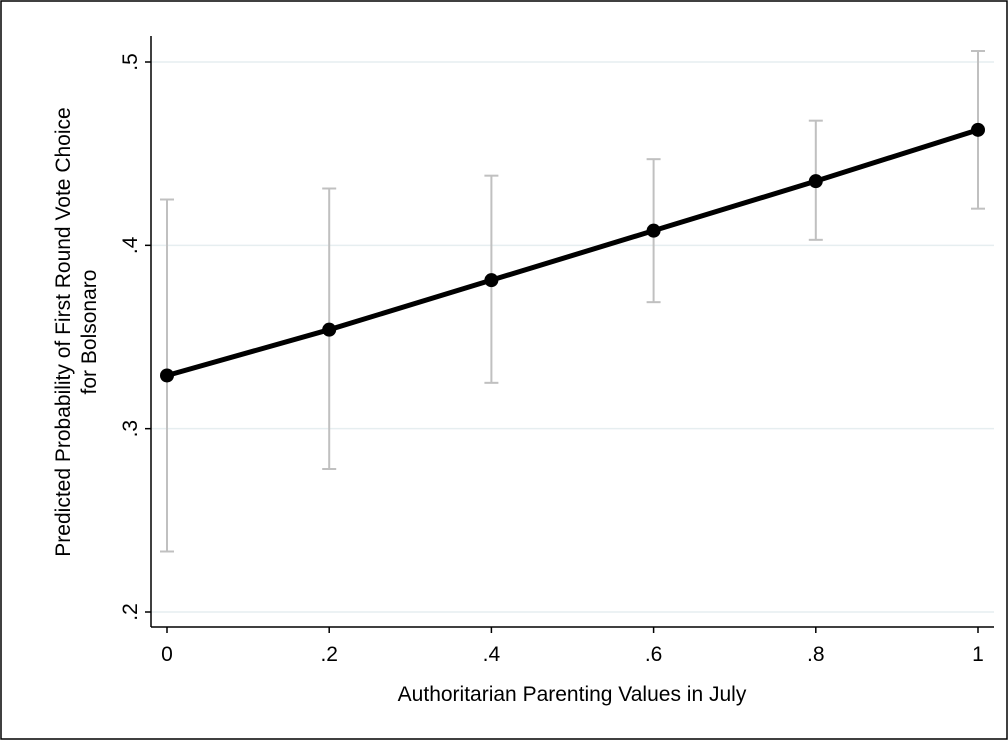 This screenshot has height=745, width=1008. What do you see at coordinates (816, 654) in the screenshot?
I see `x-tick-label-4: .8` at bounding box center [816, 654].